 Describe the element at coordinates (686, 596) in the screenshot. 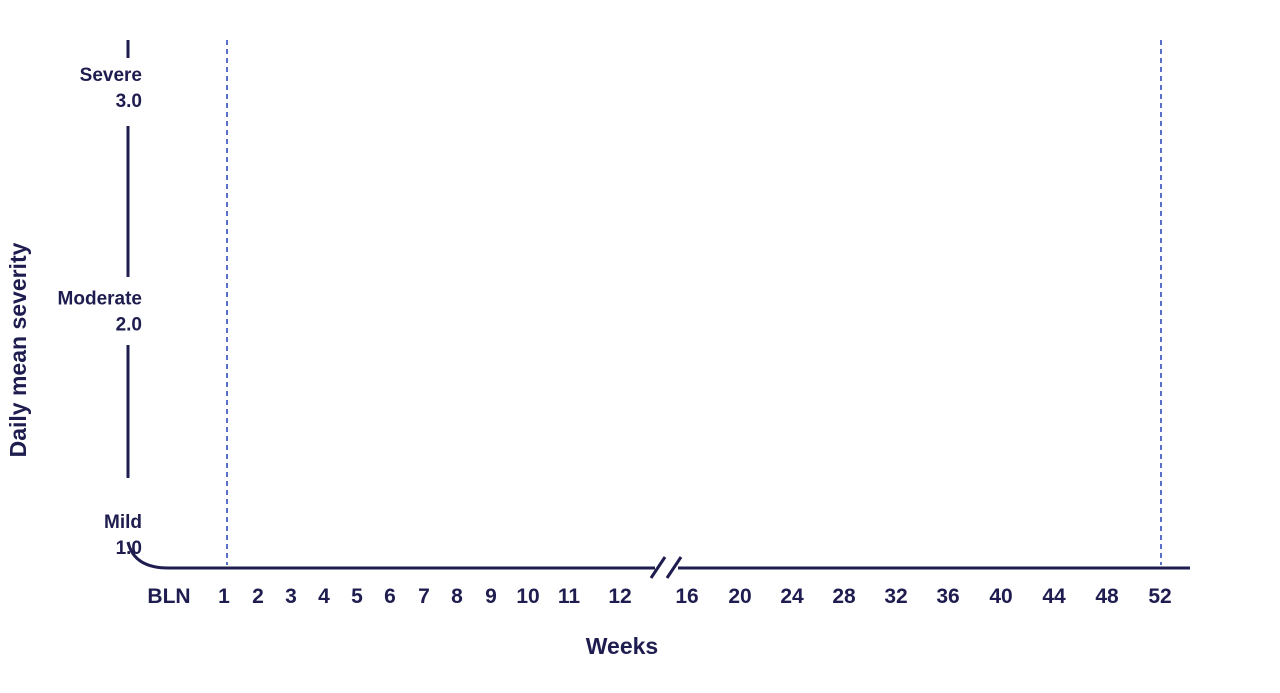

I see `x-tick-label: 16` at that location.